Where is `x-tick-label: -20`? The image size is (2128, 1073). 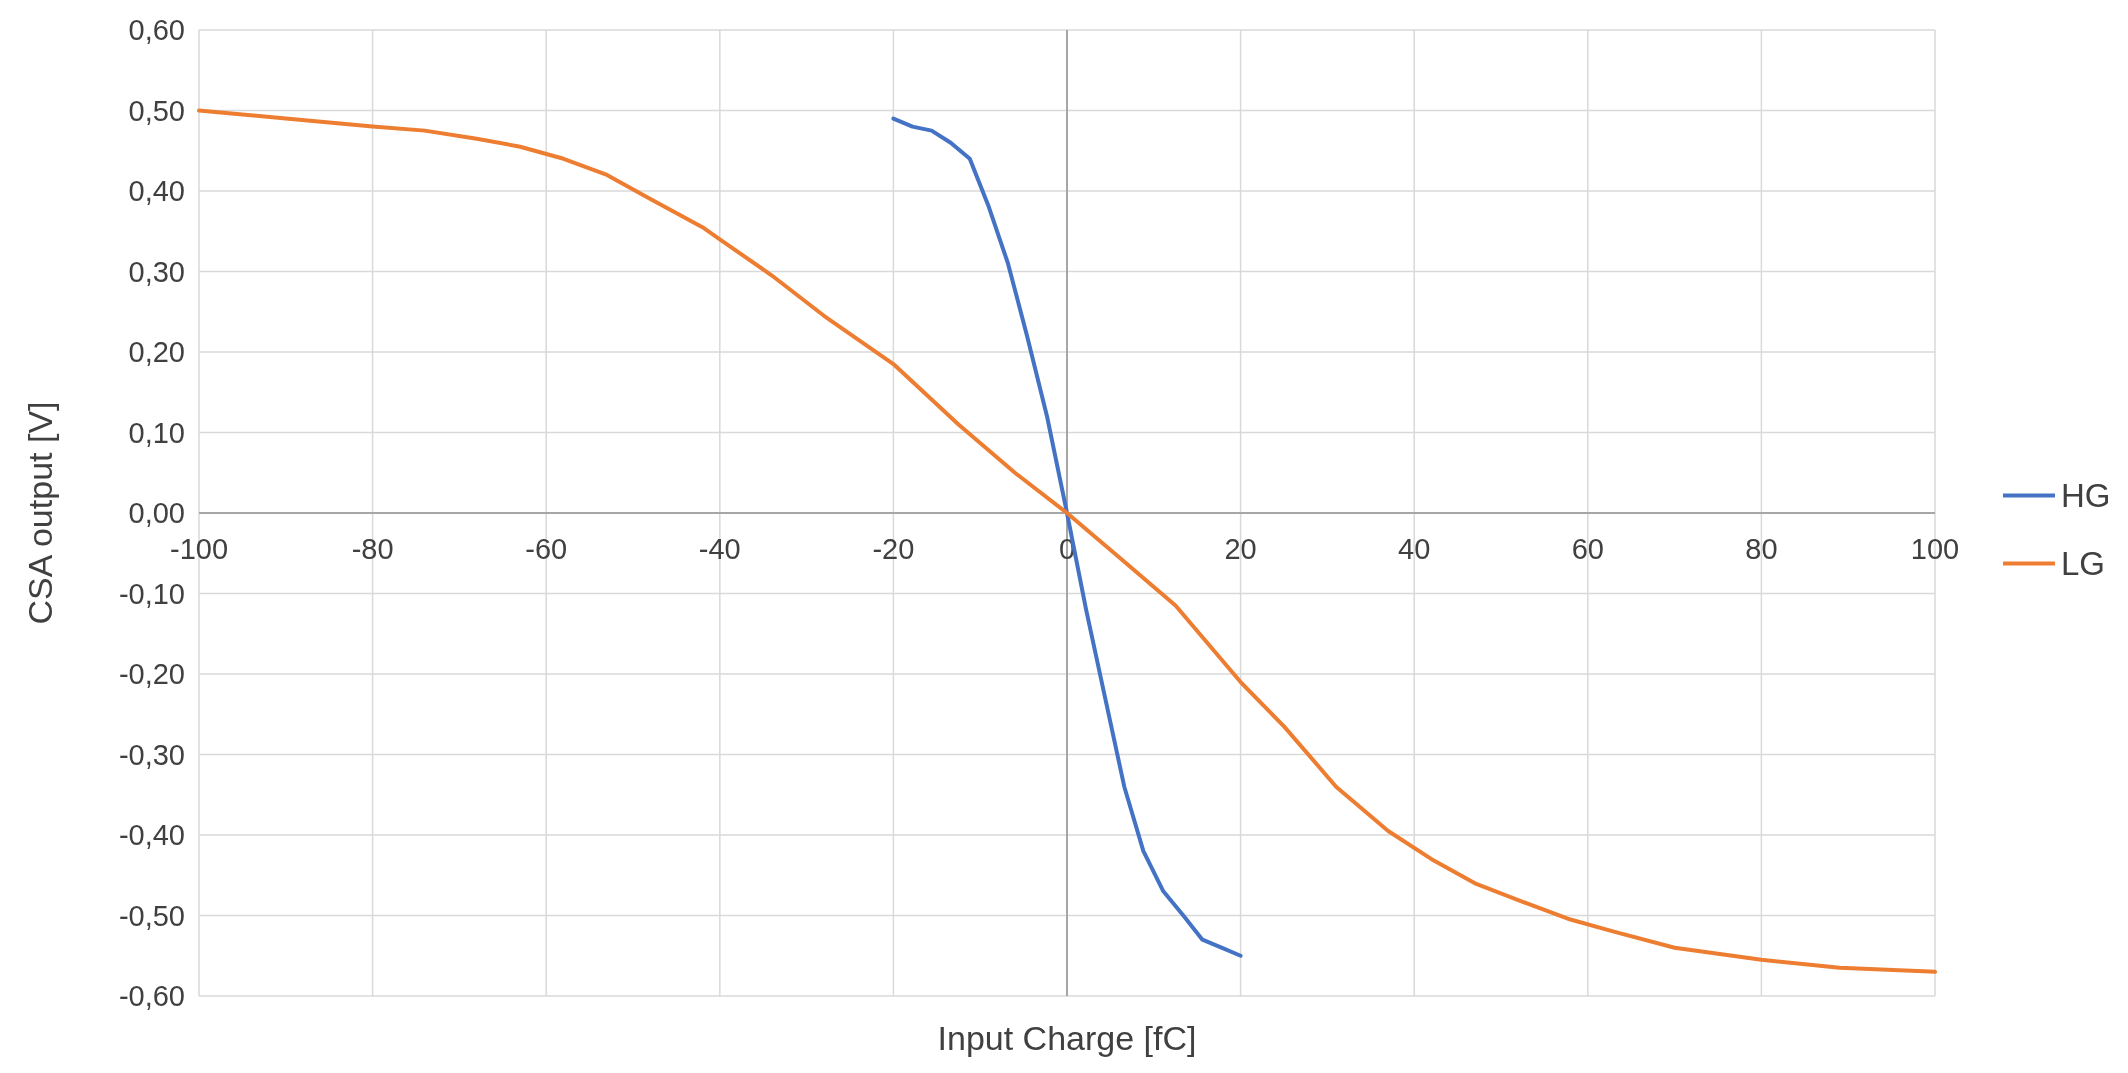 x-tick-label: -20 is located at coordinates (893, 549).